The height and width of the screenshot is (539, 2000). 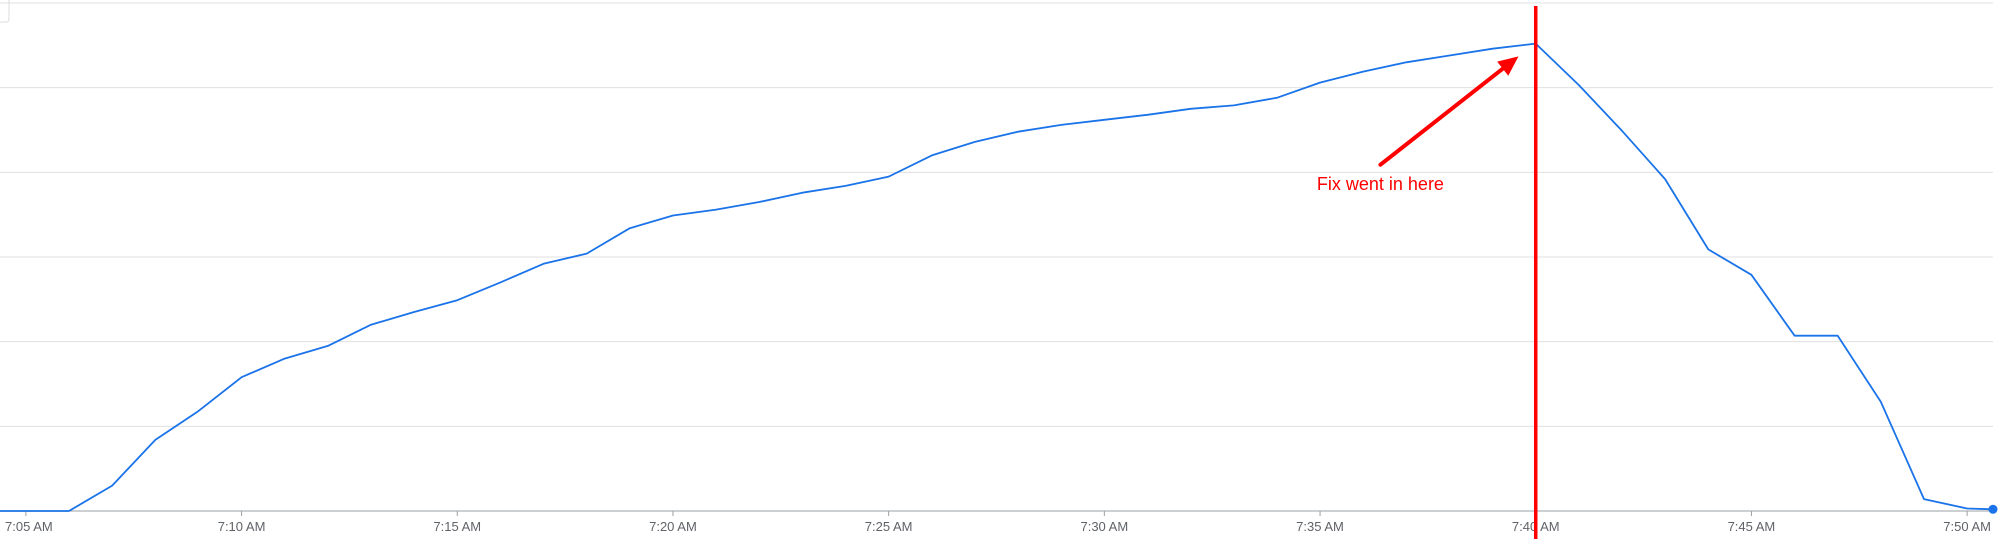 What do you see at coordinates (5, 11) in the screenshot?
I see `panel-corner` at bounding box center [5, 11].